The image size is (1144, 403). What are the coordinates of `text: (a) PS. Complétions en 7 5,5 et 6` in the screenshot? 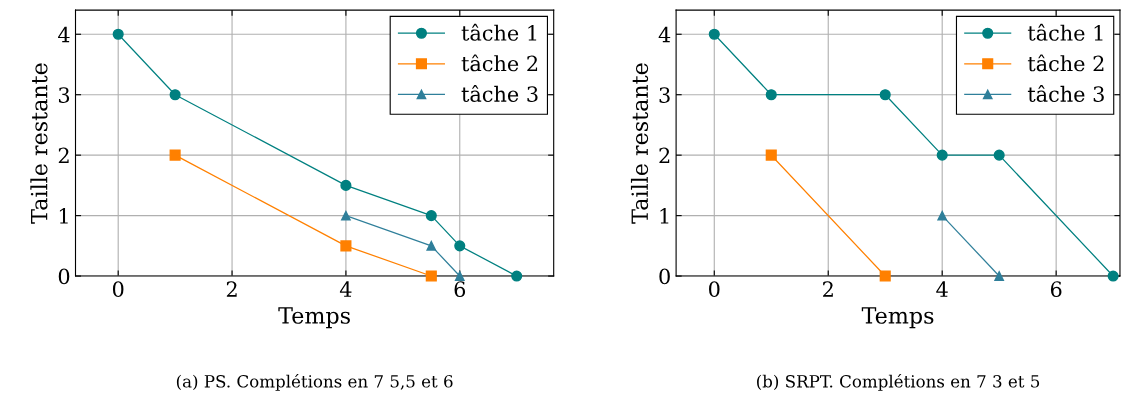 It's located at (314, 382).